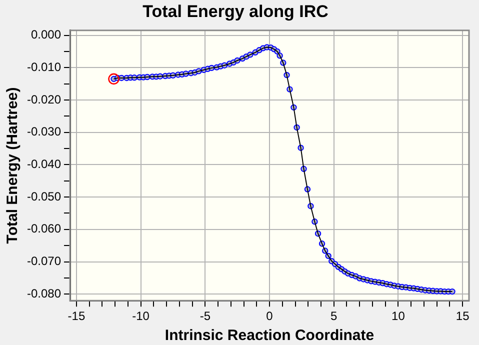  I want to click on x-tick-label: 10, so click(399, 316).